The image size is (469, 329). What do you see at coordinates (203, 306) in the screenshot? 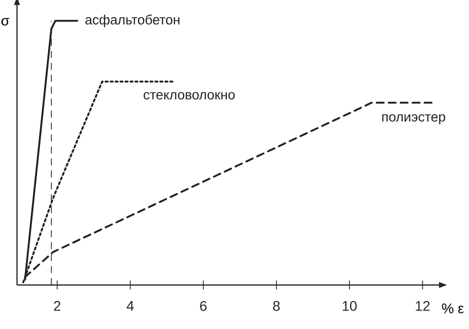
I see `x-tick-label: 6` at bounding box center [203, 306].